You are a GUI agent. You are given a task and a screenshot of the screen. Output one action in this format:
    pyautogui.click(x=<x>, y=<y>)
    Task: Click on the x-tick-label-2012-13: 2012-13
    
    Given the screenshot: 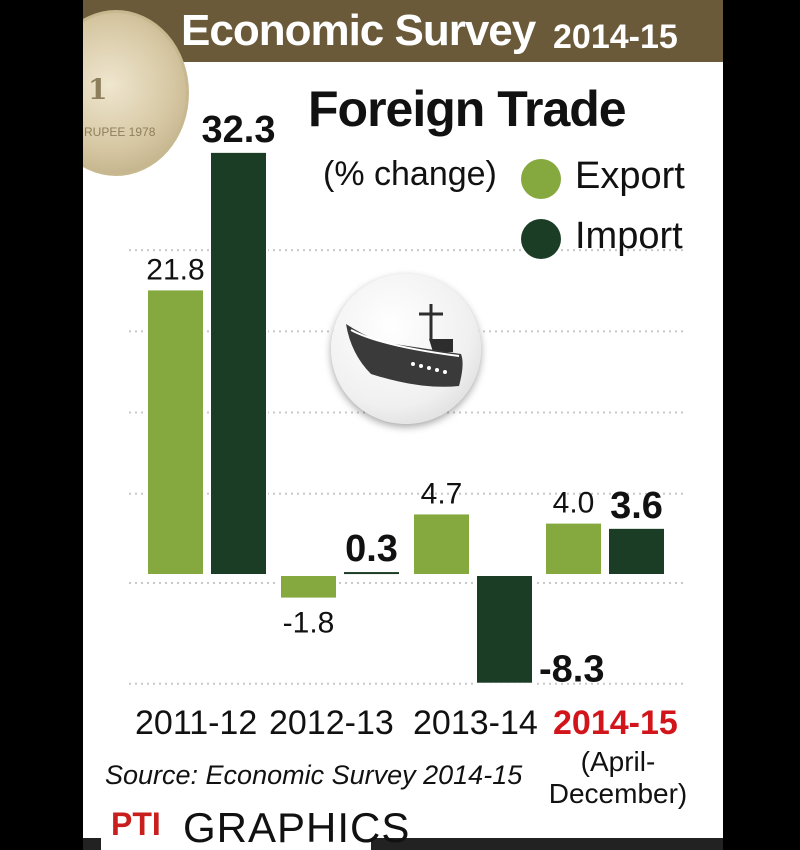 What is the action you would take?
    pyautogui.click(x=331, y=723)
    